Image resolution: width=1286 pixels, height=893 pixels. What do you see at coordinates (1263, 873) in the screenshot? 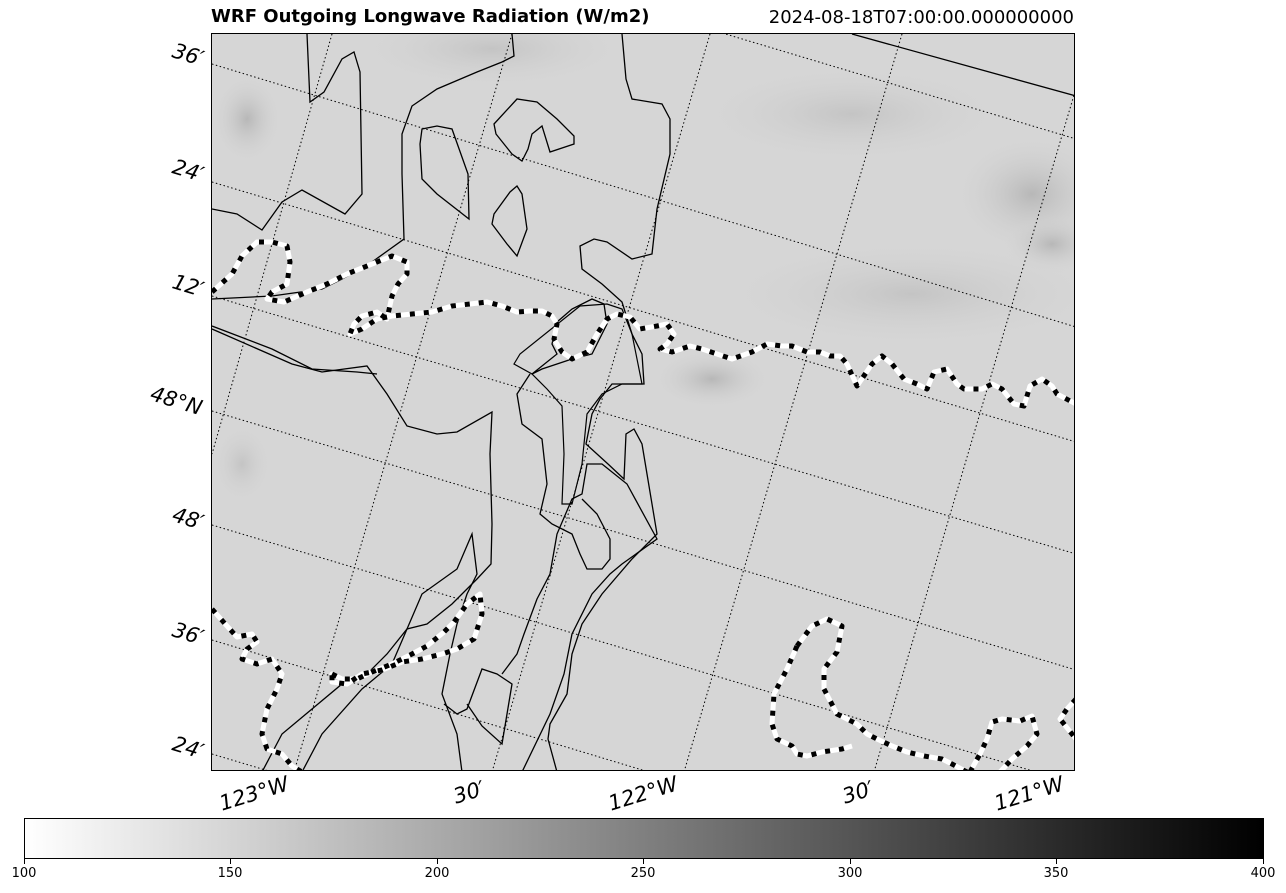
I see `colorbar-label: 400` at bounding box center [1263, 873].